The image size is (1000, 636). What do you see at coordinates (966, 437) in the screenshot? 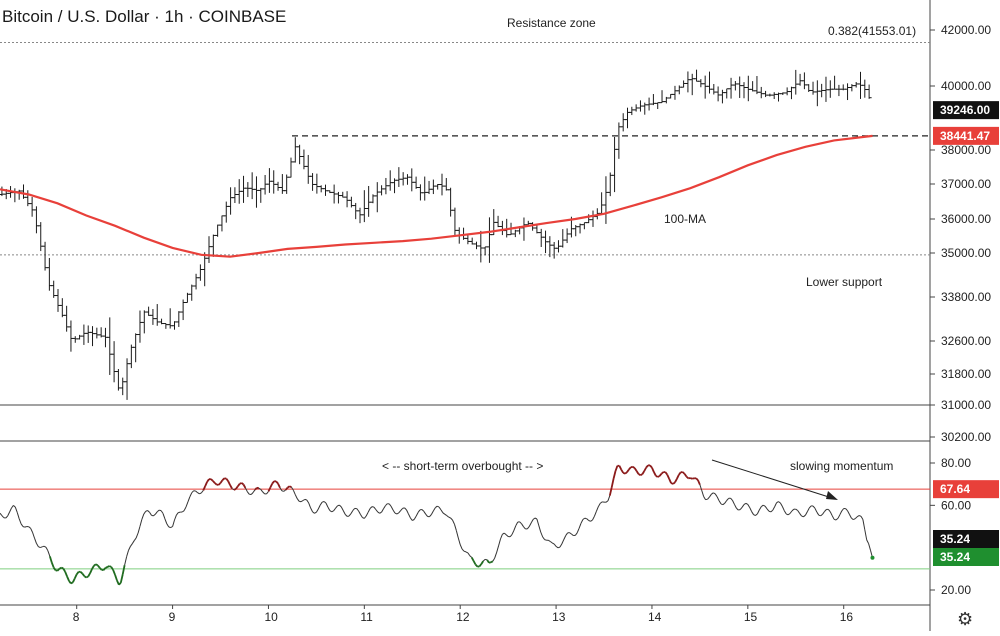
I see `price-tick-label: 30200.00` at bounding box center [966, 437].